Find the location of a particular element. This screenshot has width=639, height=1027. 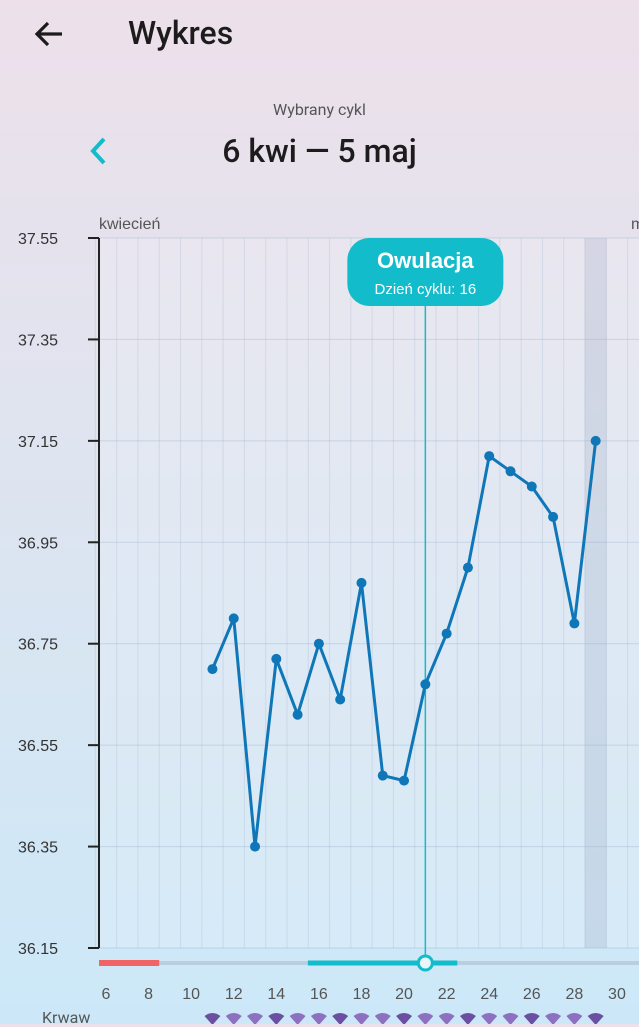

cycle-label: Wybrany cykl is located at coordinates (319, 109).